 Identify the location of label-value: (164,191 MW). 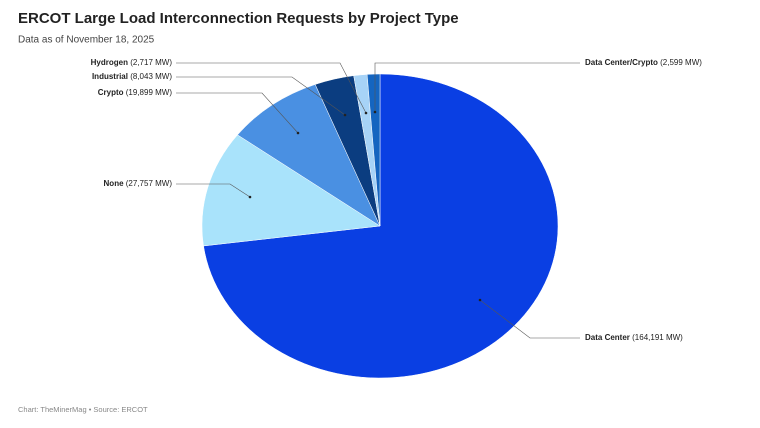
(657, 337).